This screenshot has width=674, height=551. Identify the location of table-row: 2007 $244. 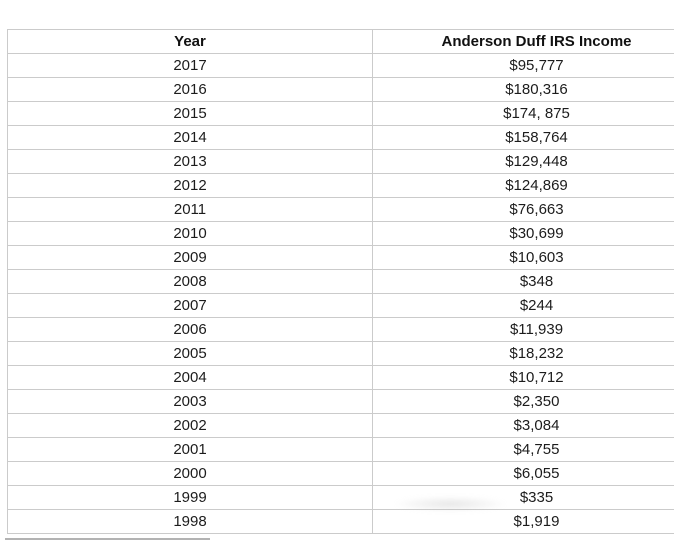
(340, 305).